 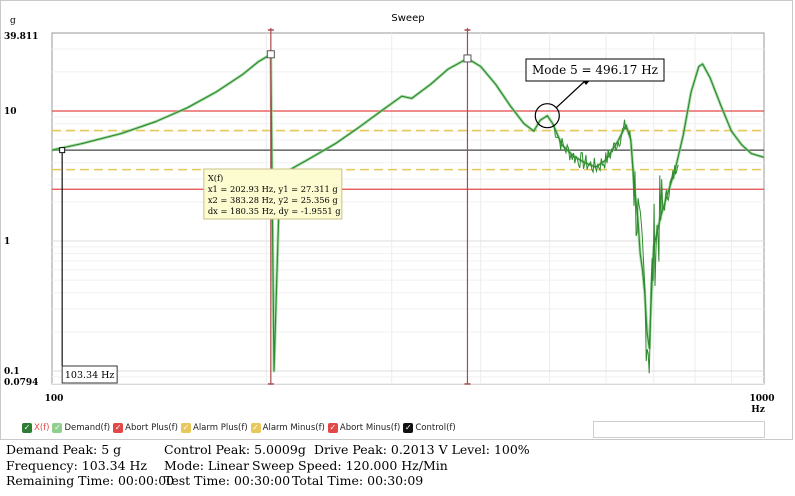 What do you see at coordinates (220, 428) in the screenshot?
I see `legend-label: Alarm Plus(f)` at bounding box center [220, 428].